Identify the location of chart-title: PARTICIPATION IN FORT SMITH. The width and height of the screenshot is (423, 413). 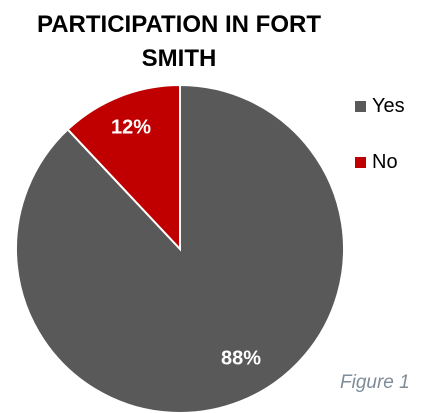
(179, 41).